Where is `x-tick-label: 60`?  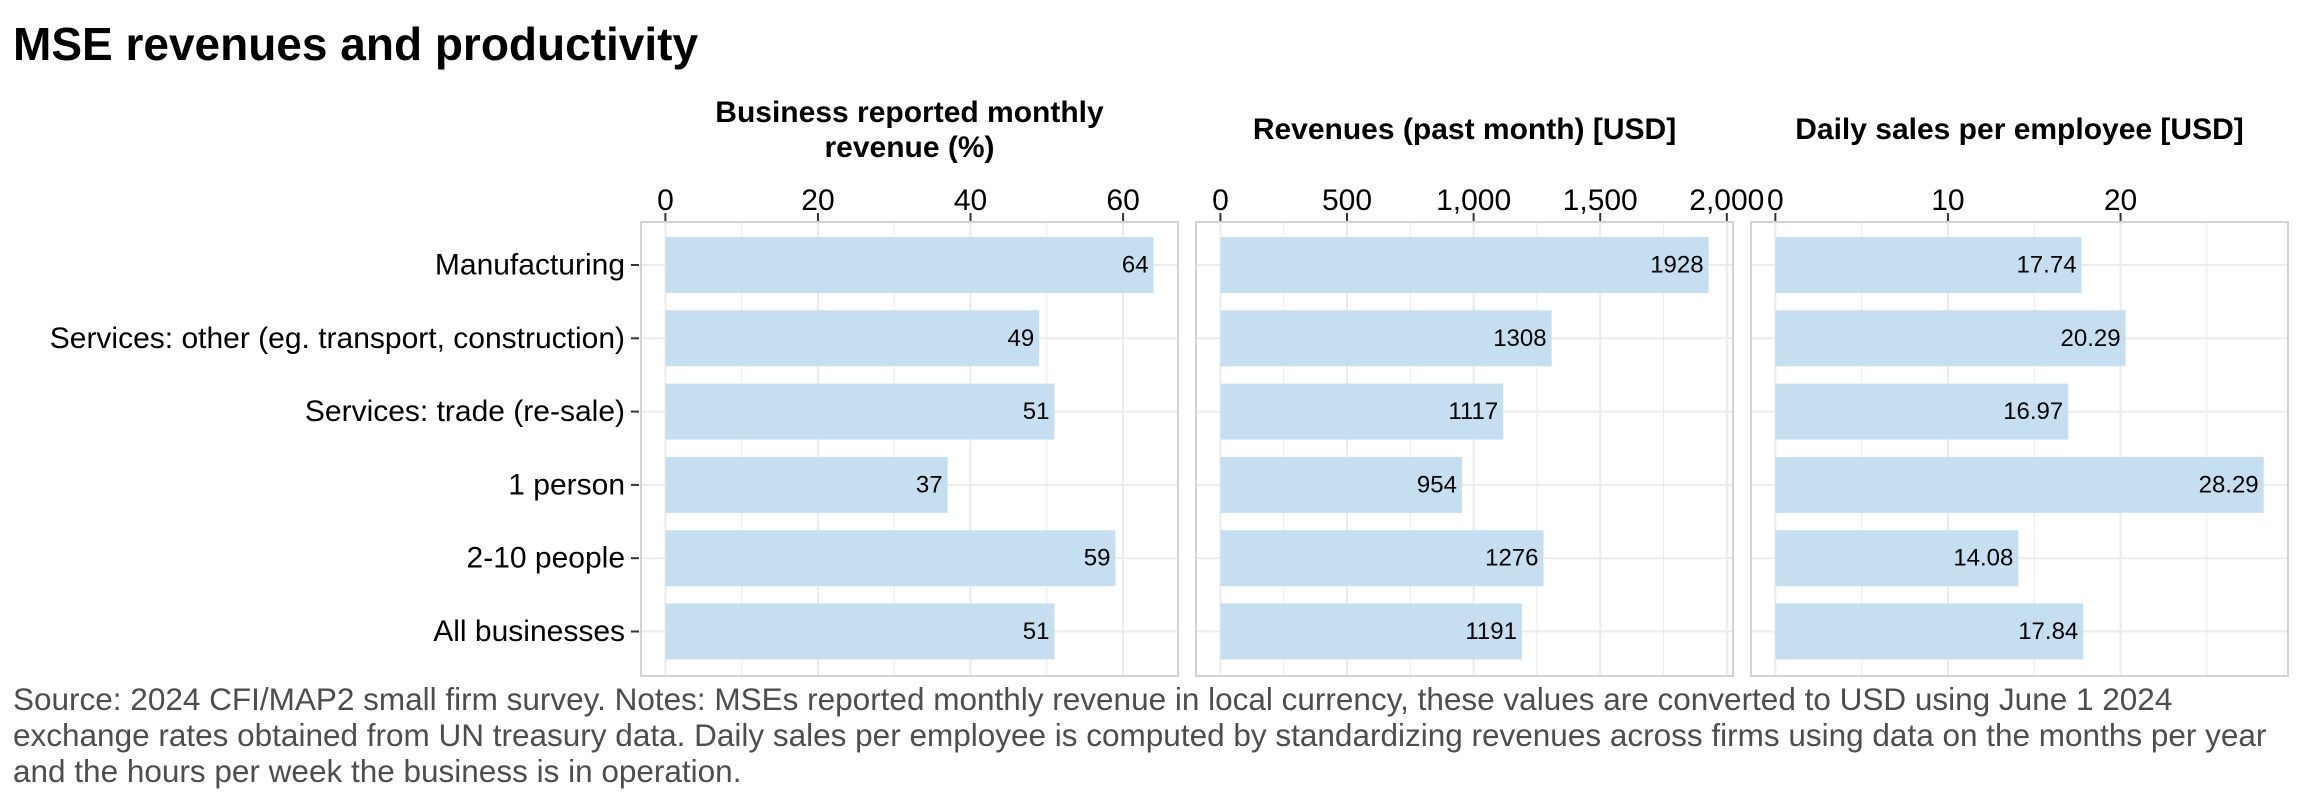 x-tick-label: 60 is located at coordinates (1122, 200).